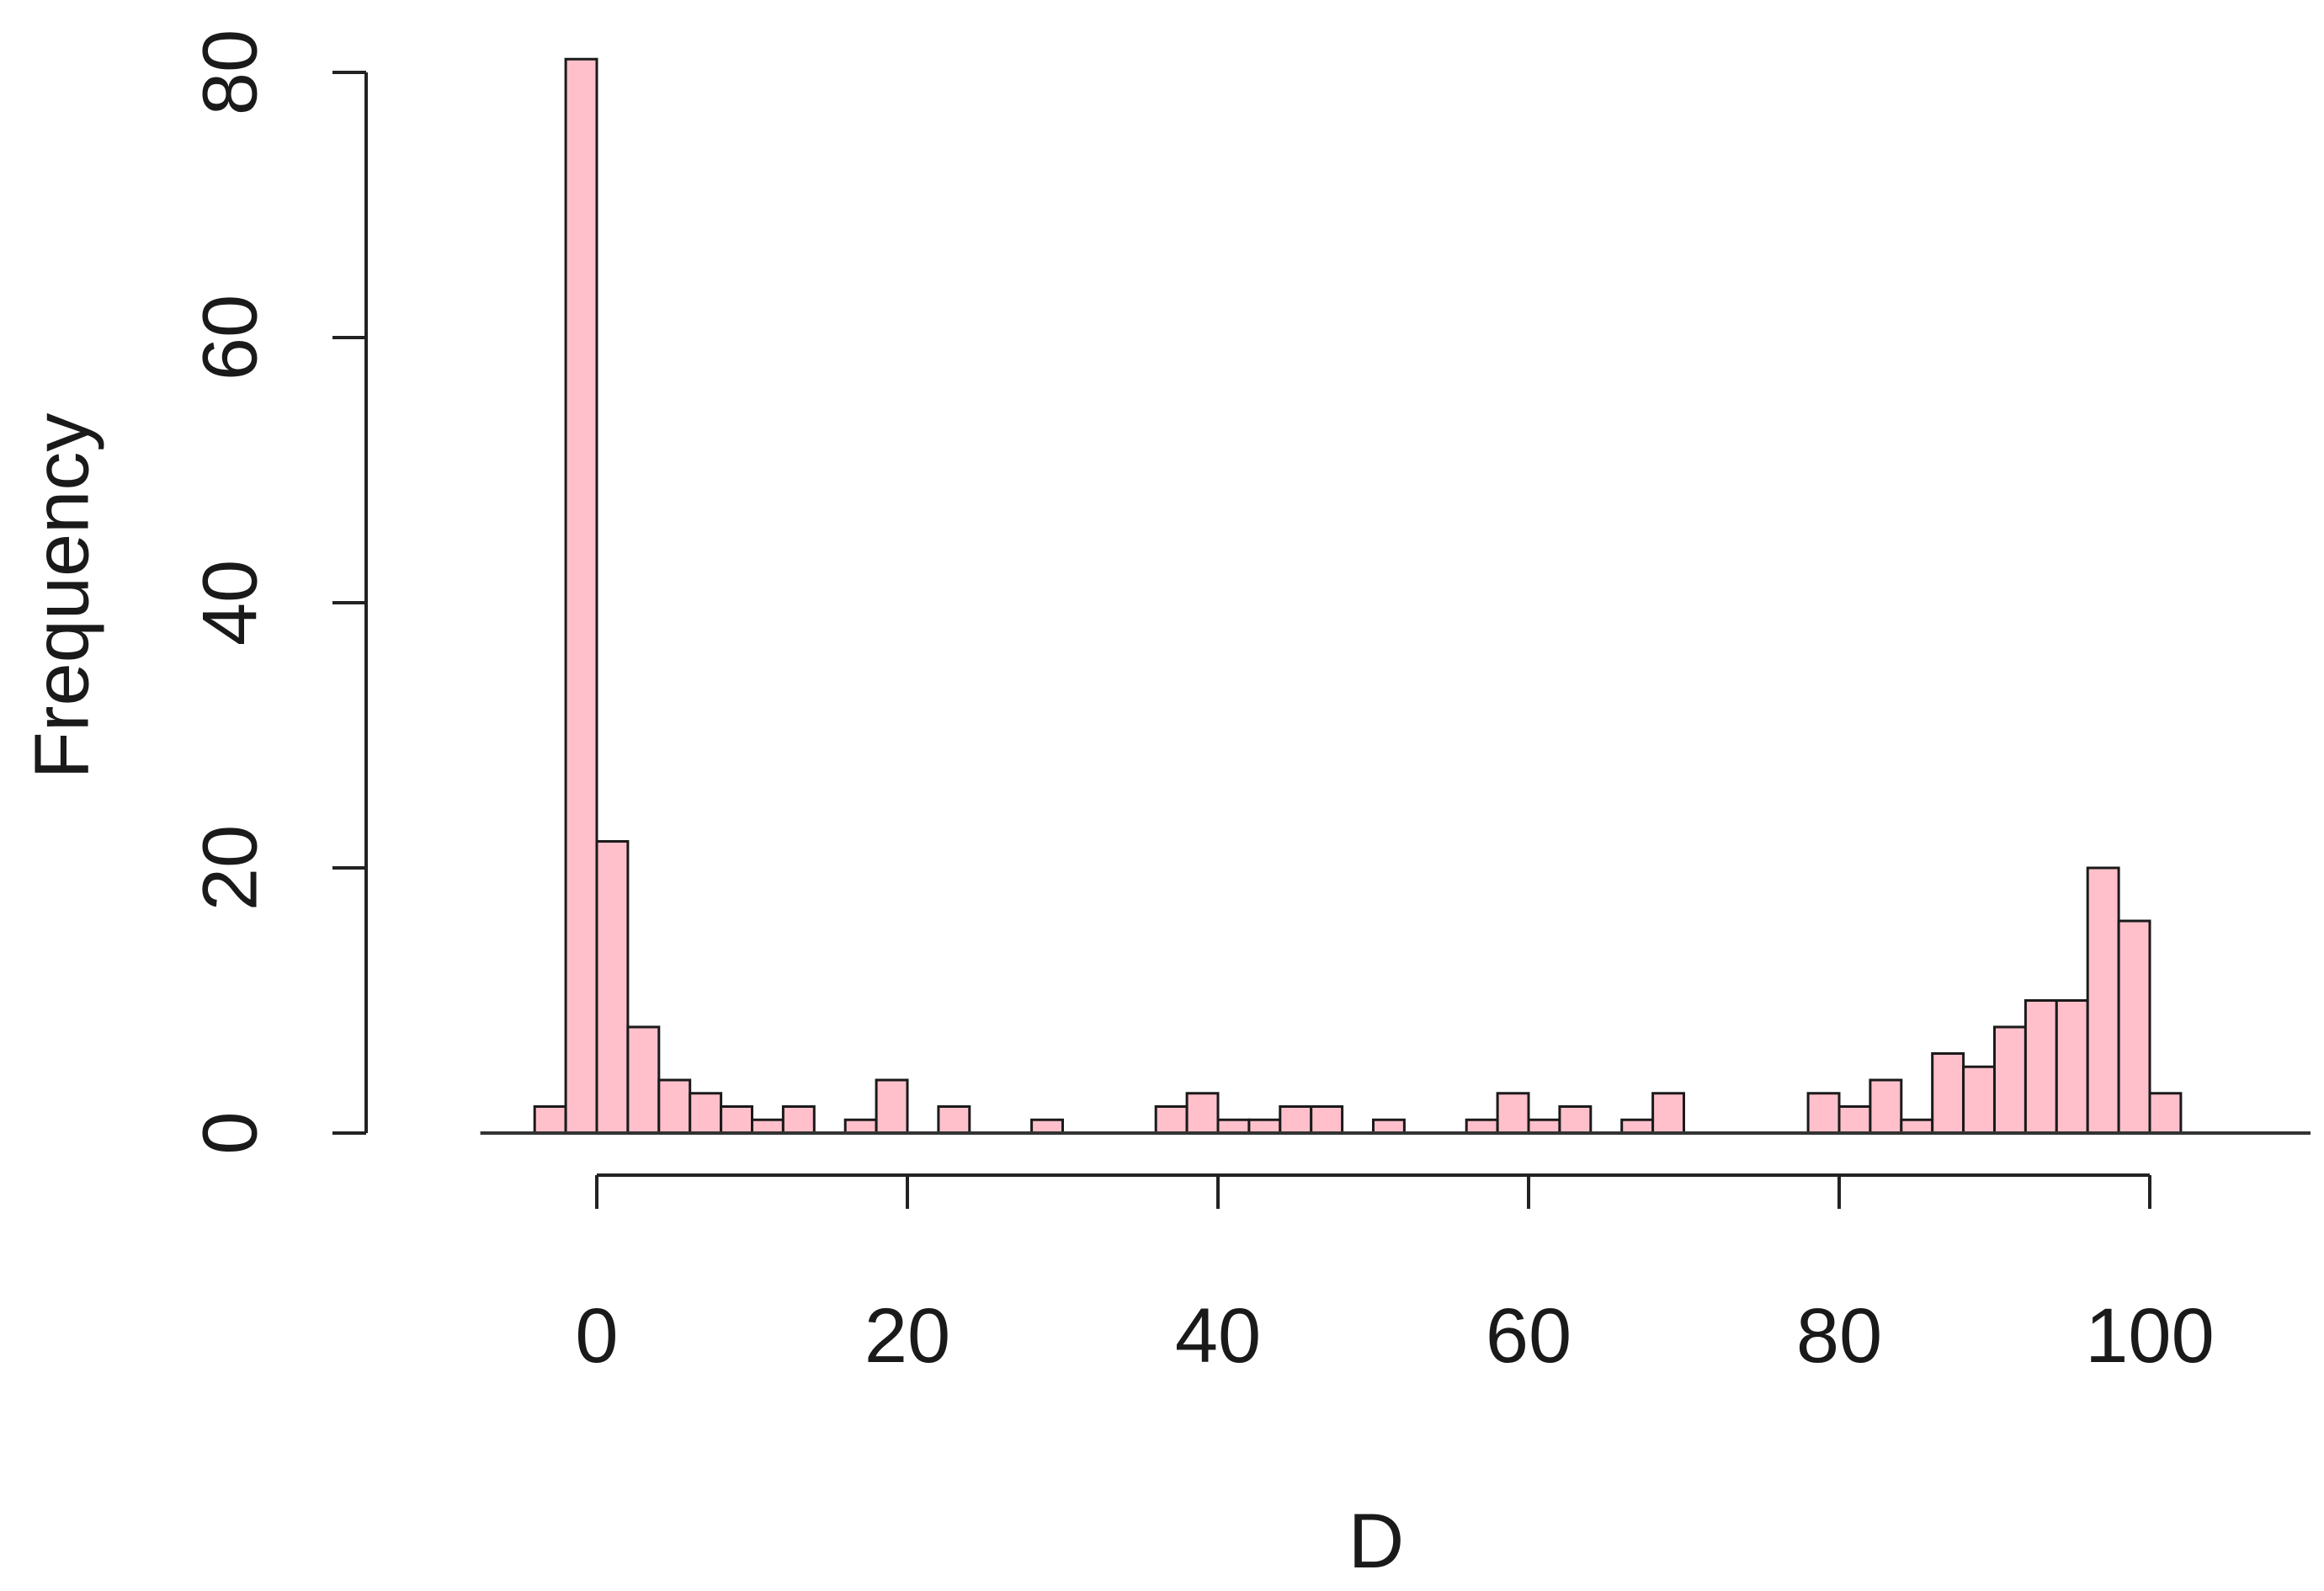 Image resolution: width=2324 pixels, height=1591 pixels. Describe the element at coordinates (1395, 1276) in the screenshot. I see `x-axis: 0 20 40 60 80 100` at that location.